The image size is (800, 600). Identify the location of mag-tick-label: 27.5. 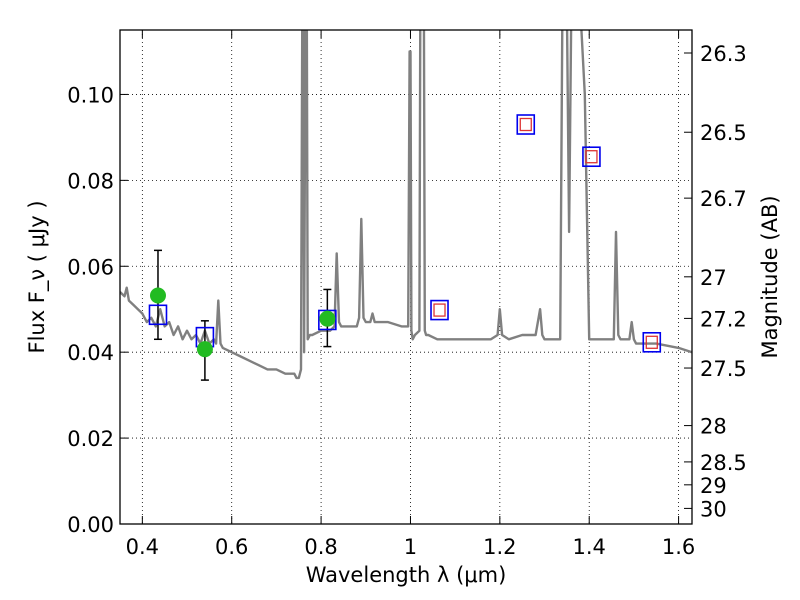
(723, 369).